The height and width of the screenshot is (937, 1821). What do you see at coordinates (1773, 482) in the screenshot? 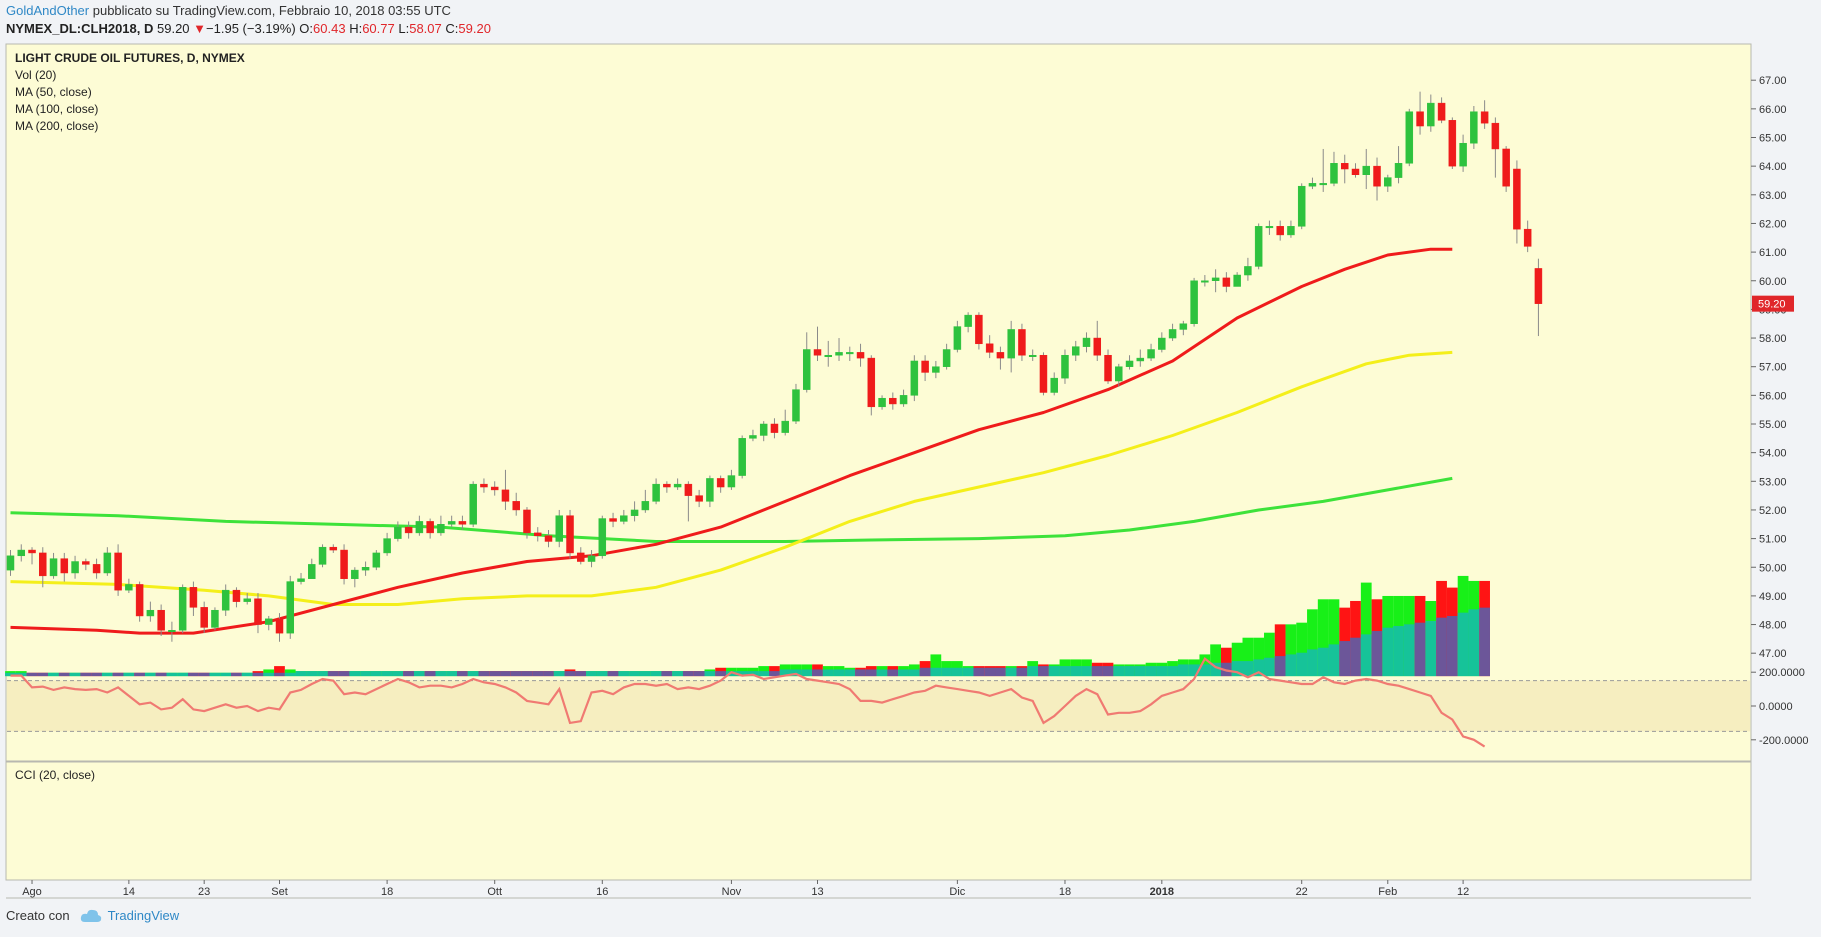
I see `price-tick-label: 53.00` at bounding box center [1773, 482].